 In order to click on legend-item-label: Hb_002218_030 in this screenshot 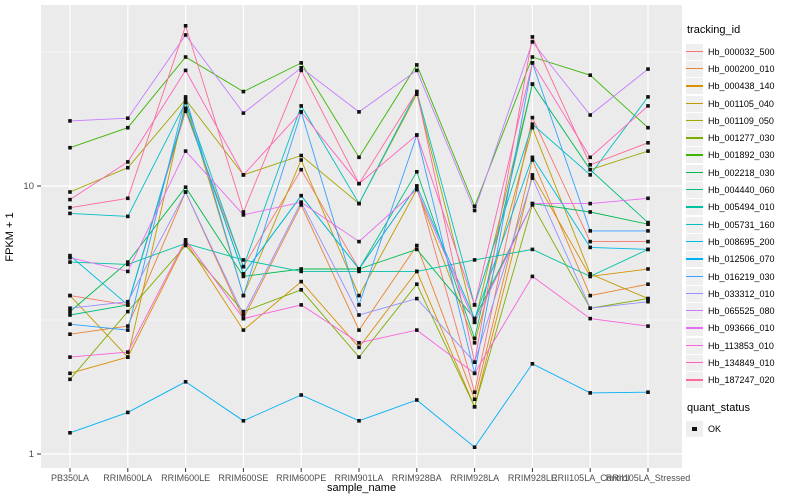, I will do `click(741, 172)`.